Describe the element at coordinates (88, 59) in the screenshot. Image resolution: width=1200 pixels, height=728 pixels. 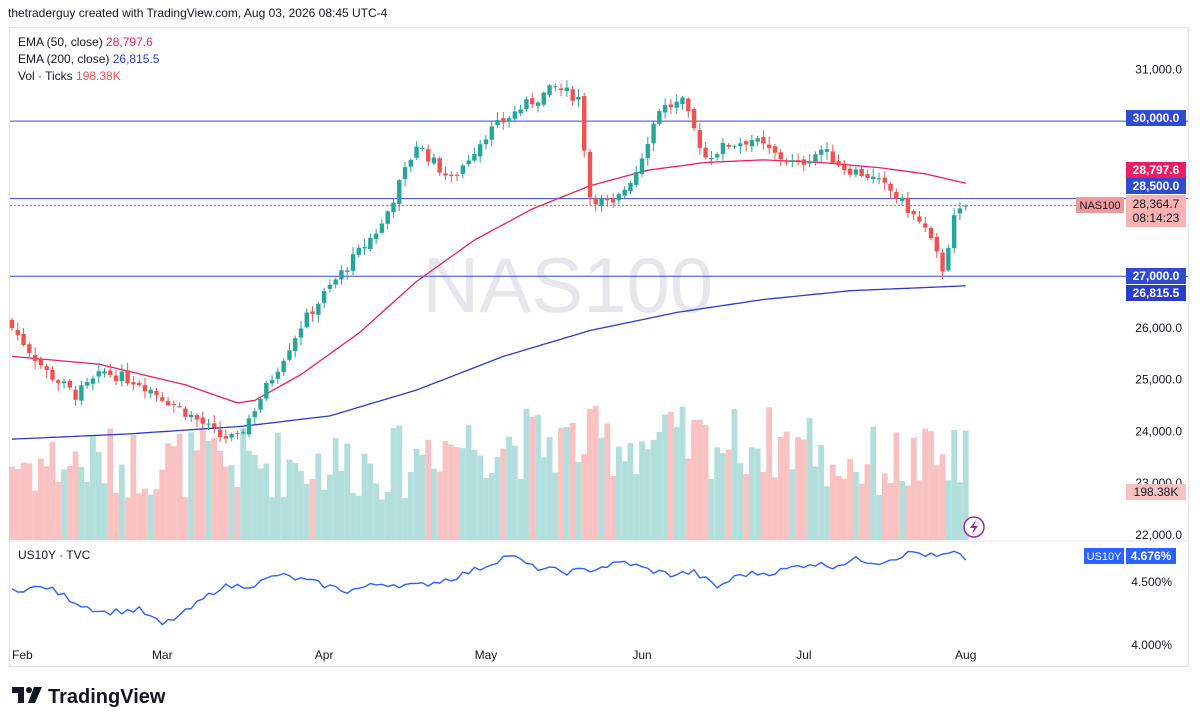
I see `legend-ema200: EMA (200, close) 26,815.5` at that location.